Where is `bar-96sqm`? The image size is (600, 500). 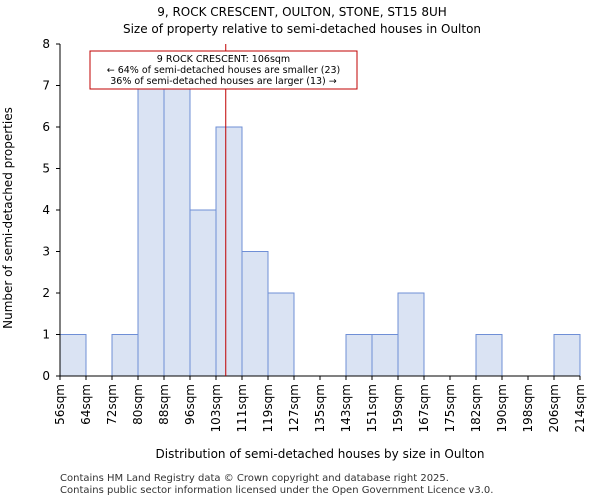 bar-96sqm is located at coordinates (203, 293).